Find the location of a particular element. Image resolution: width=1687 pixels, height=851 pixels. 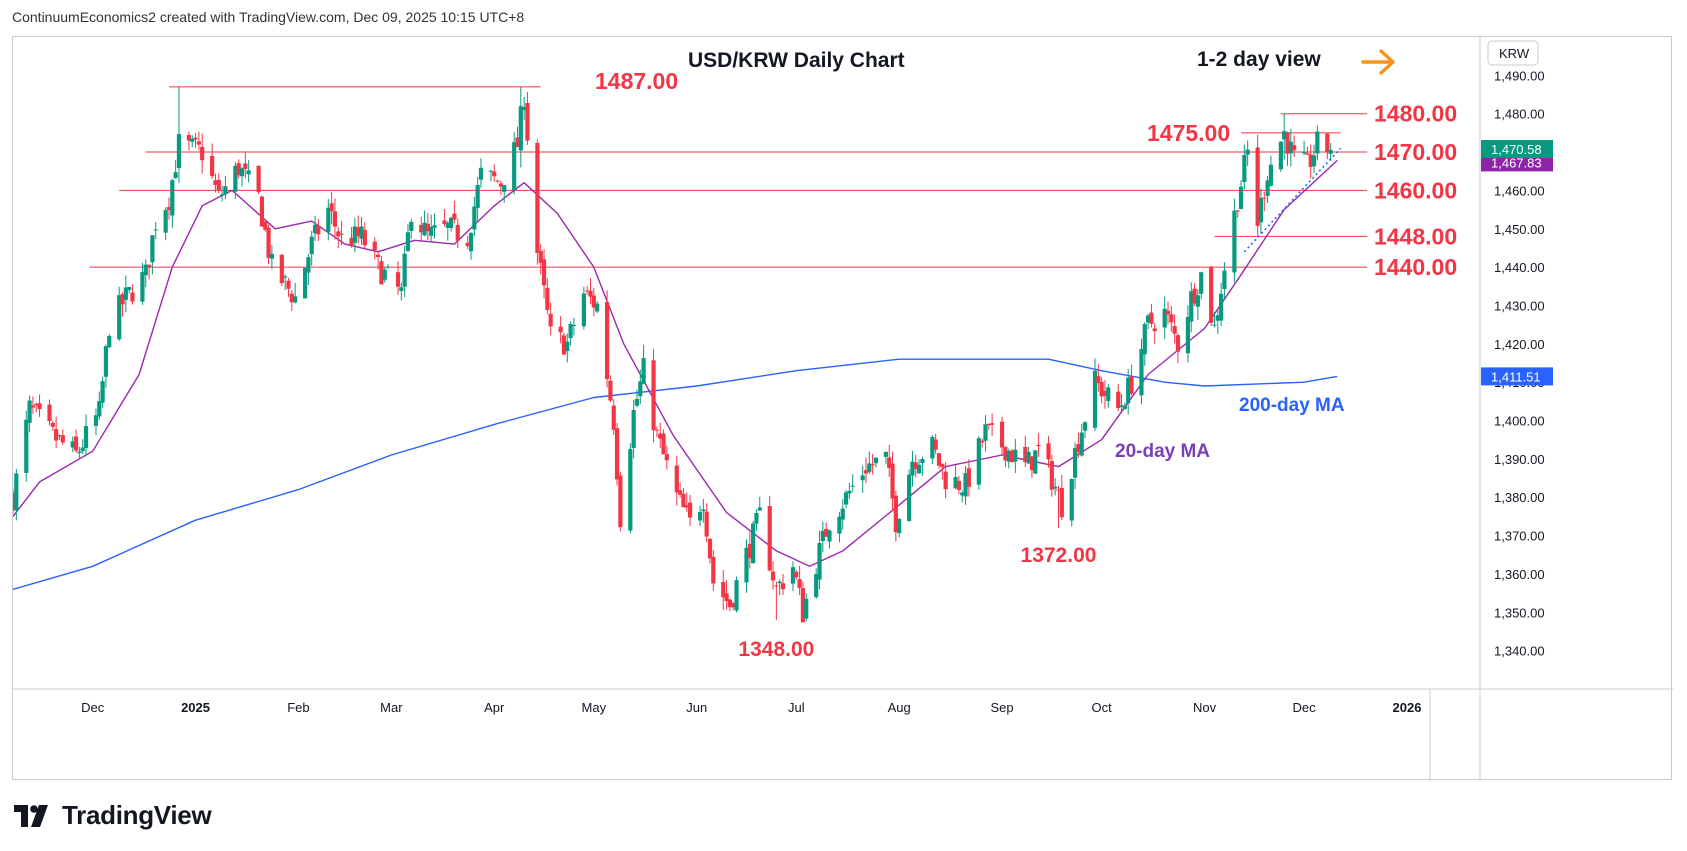

currency-badge is located at coordinates (1513, 53).